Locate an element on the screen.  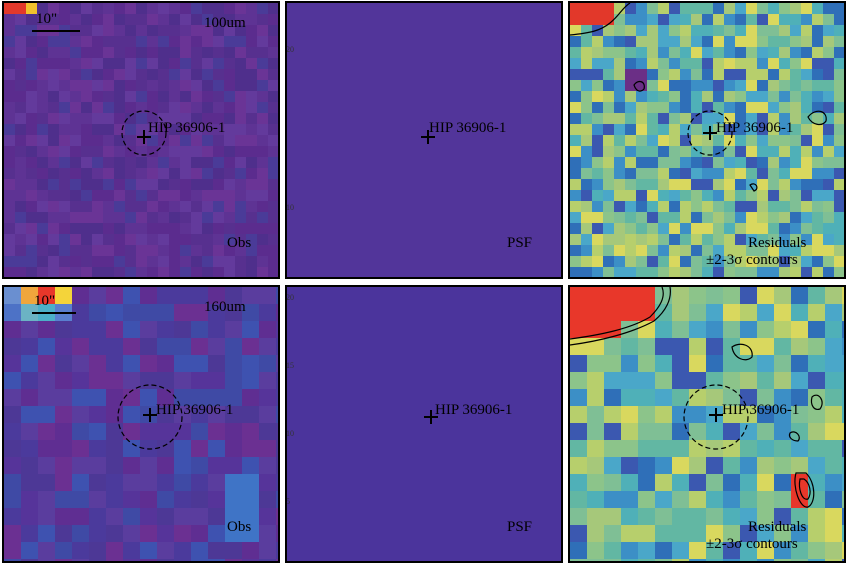
band-label: 160um is located at coordinates (225, 307).